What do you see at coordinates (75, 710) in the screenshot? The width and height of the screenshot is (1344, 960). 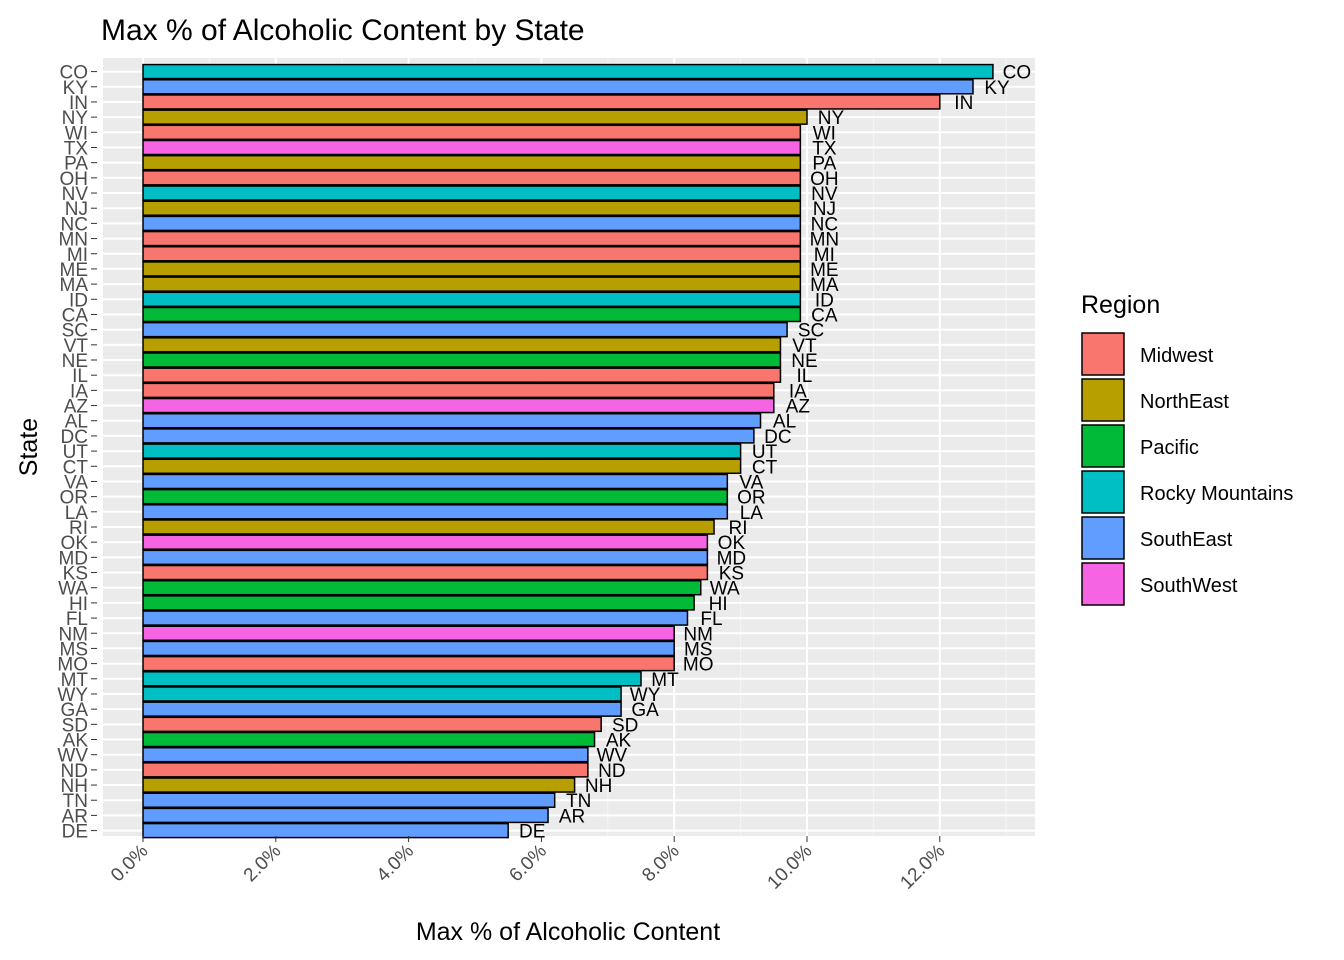 I see `y-tick-label-ga: GA` at bounding box center [75, 710].